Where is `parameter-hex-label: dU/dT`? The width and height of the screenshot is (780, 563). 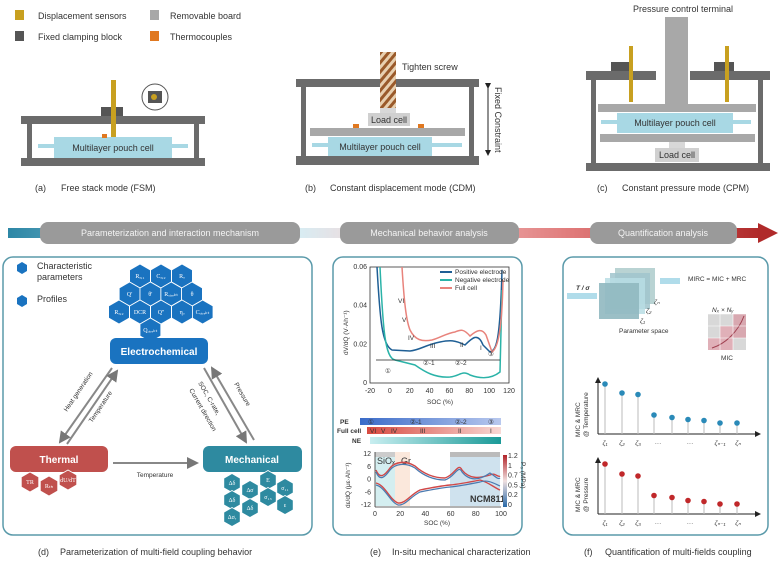 parameter-hex-label: dU/dT is located at coordinates (68, 481).